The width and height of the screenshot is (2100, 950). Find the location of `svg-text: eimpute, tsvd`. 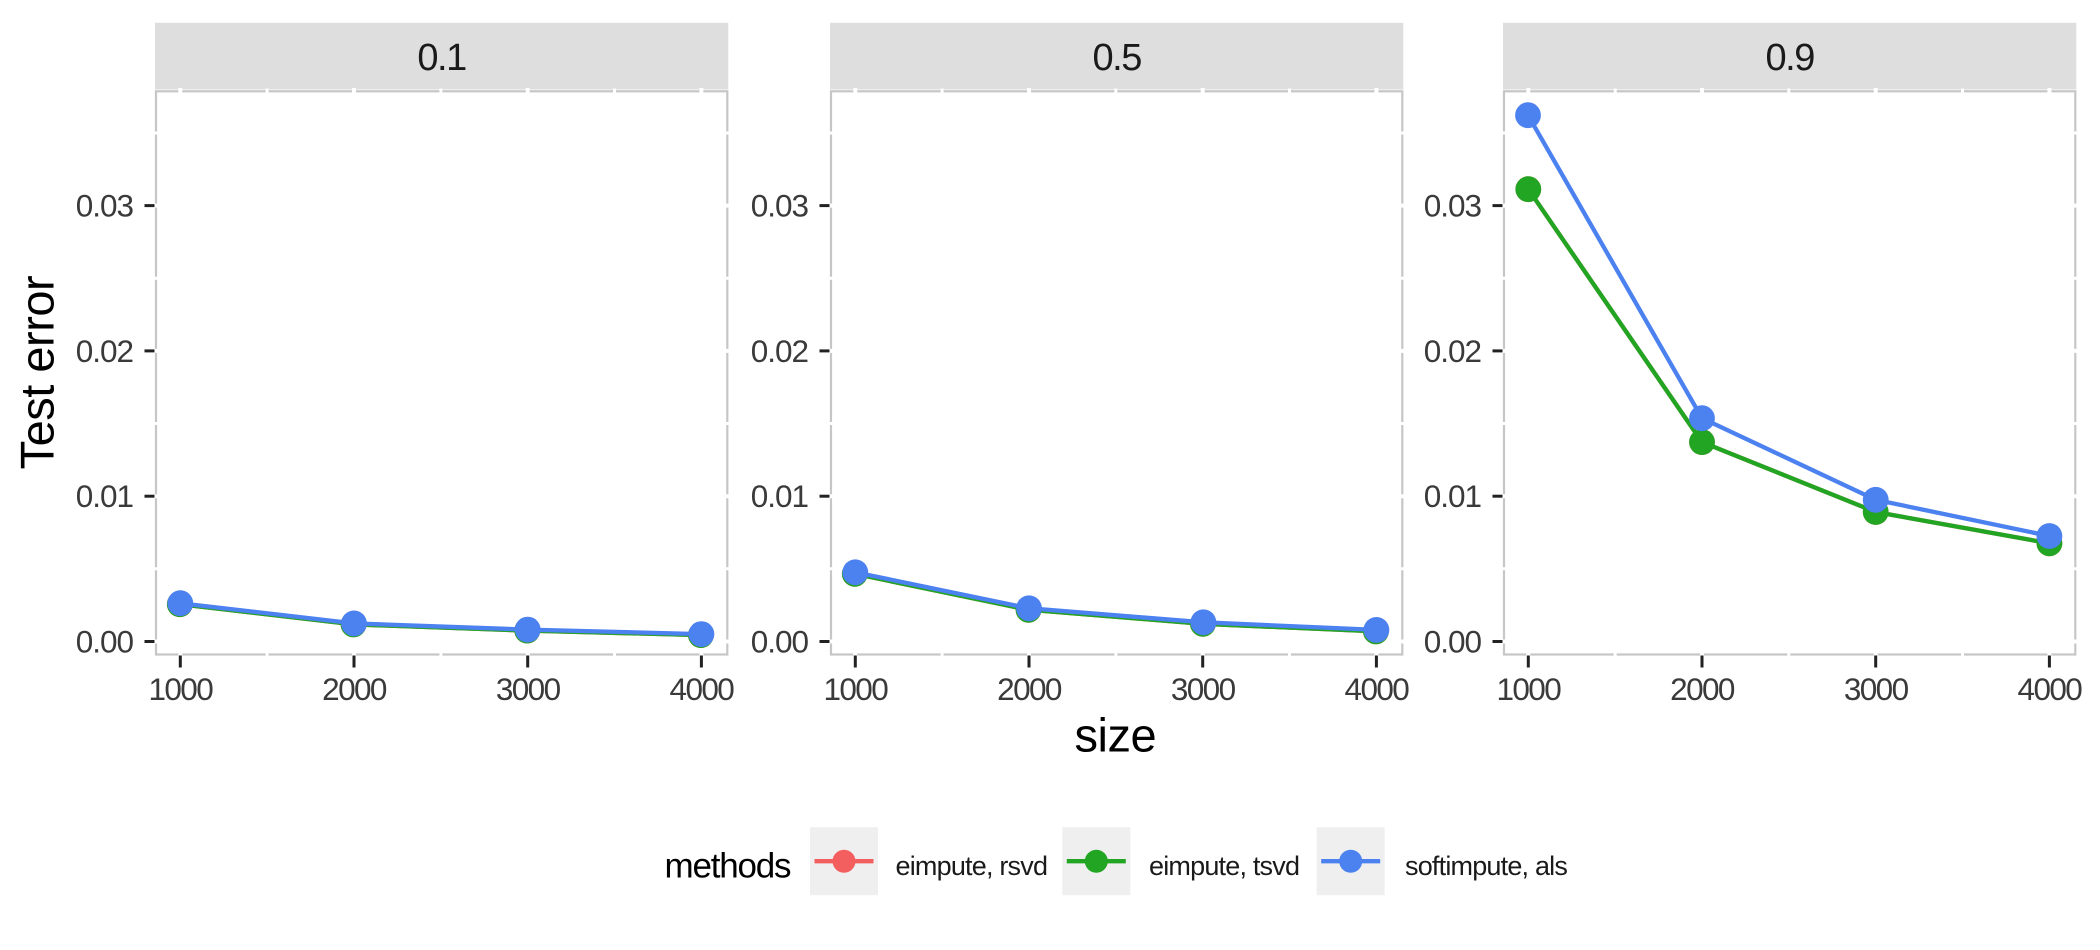

svg-text: eimpute, tsvd is located at coordinates (1224, 866).